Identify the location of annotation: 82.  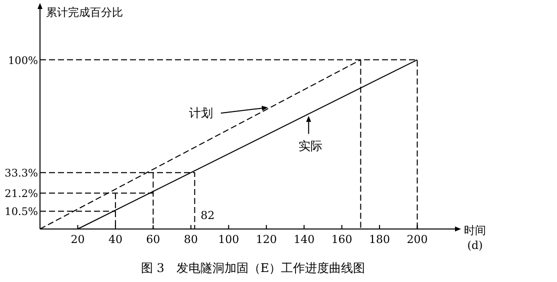
(207, 215).